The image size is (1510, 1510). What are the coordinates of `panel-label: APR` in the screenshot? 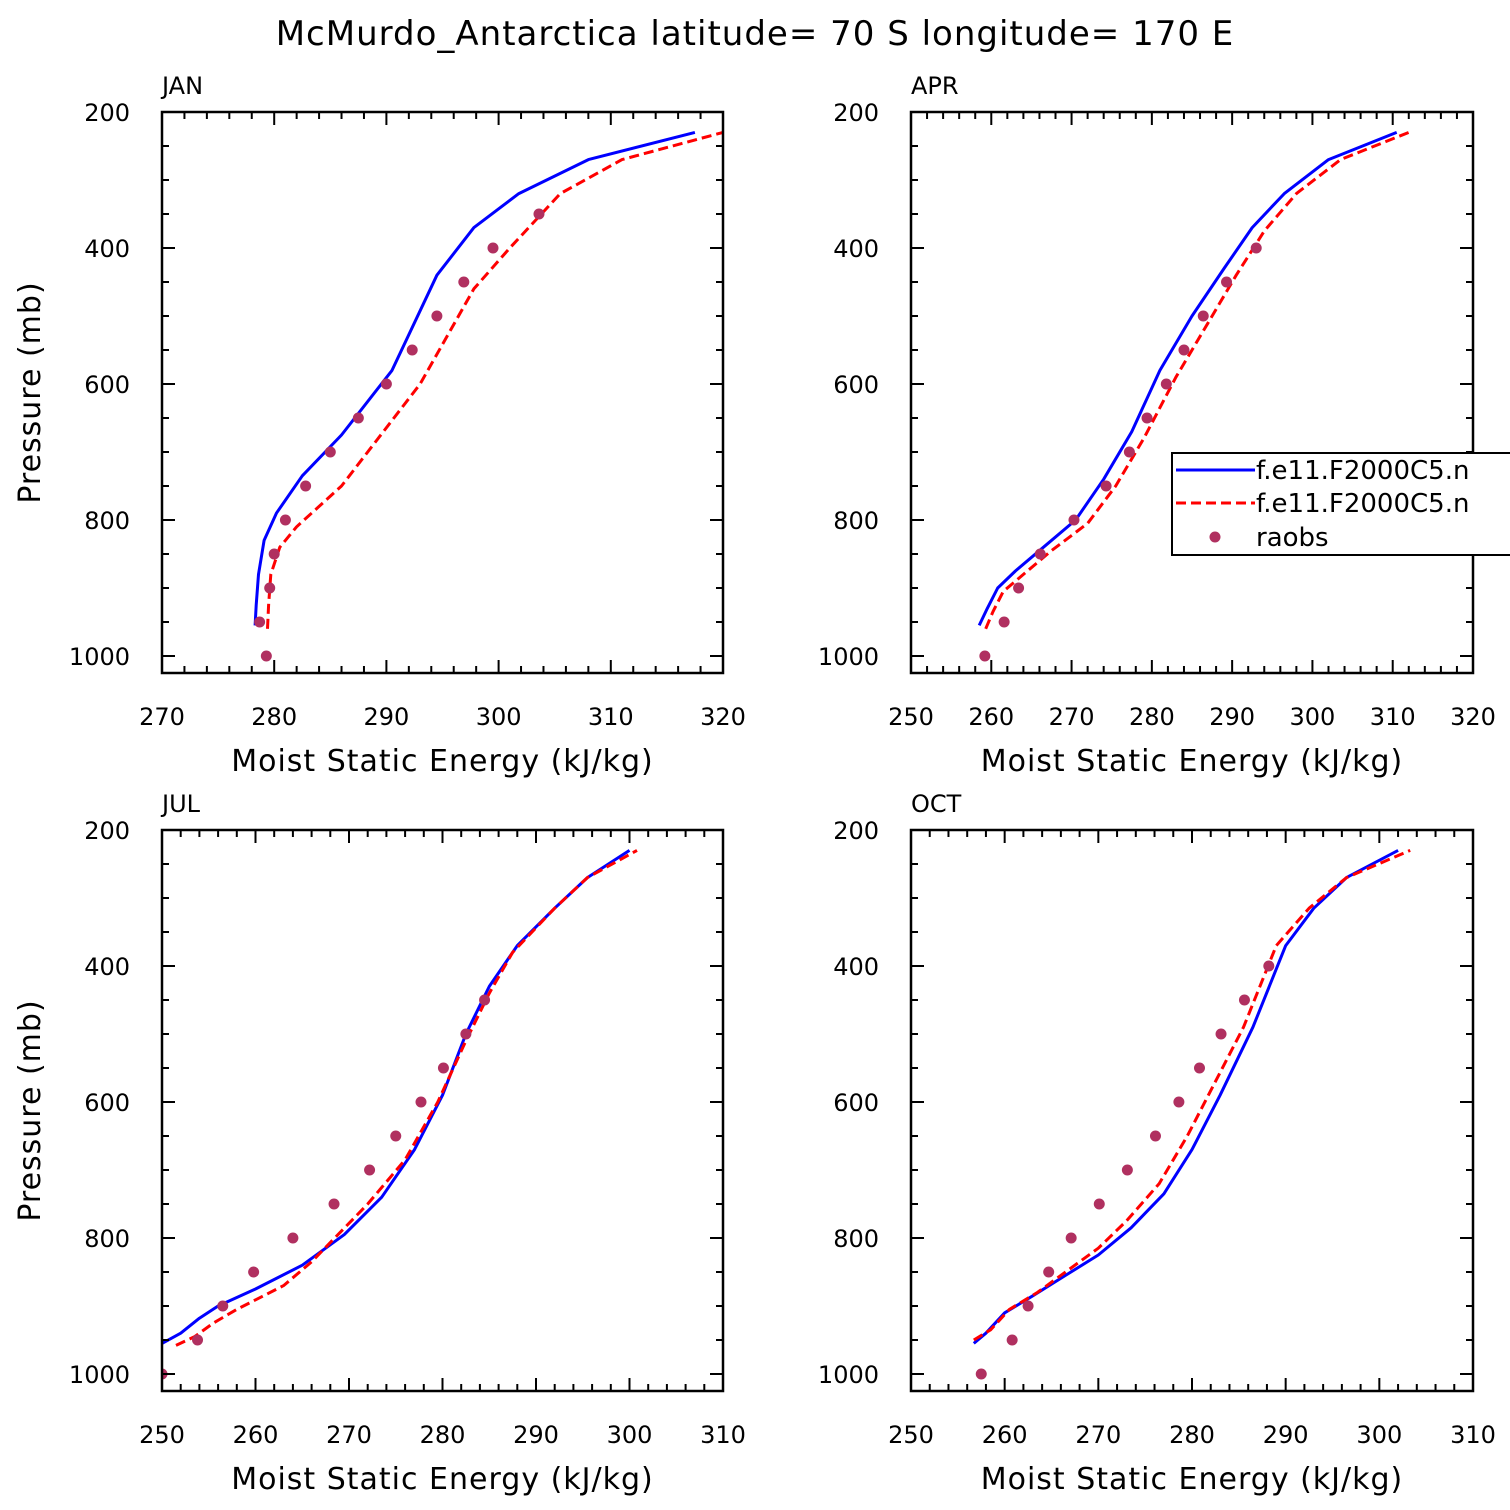 It's located at (935, 86).